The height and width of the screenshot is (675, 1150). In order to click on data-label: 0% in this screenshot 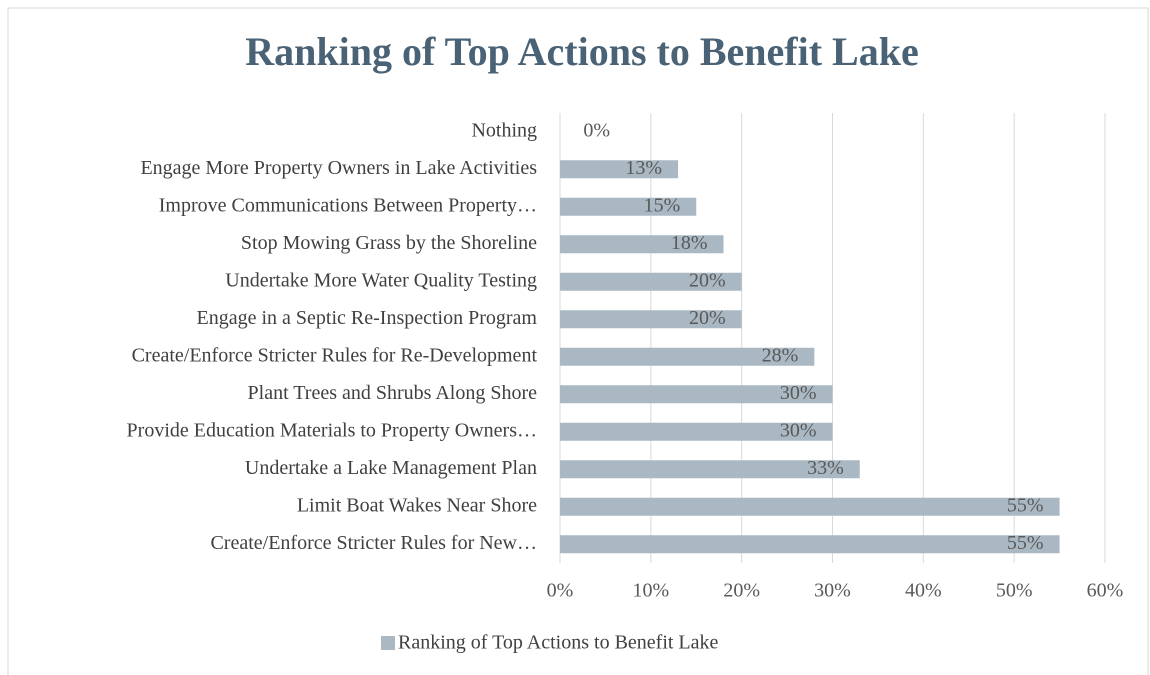, I will do `click(596, 130)`.